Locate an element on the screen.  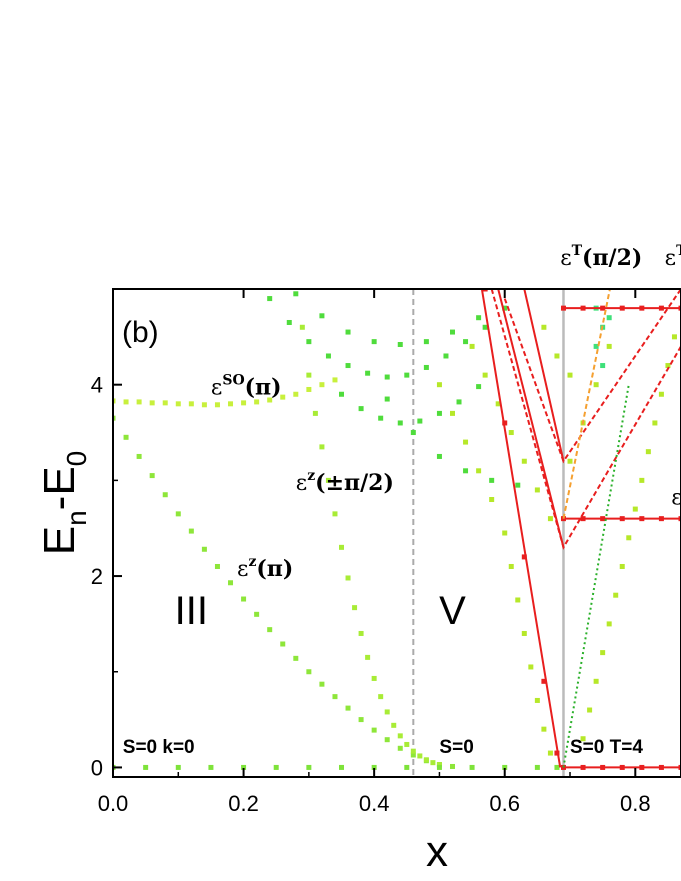
y-tick-label-1: 2 is located at coordinates (97, 576).